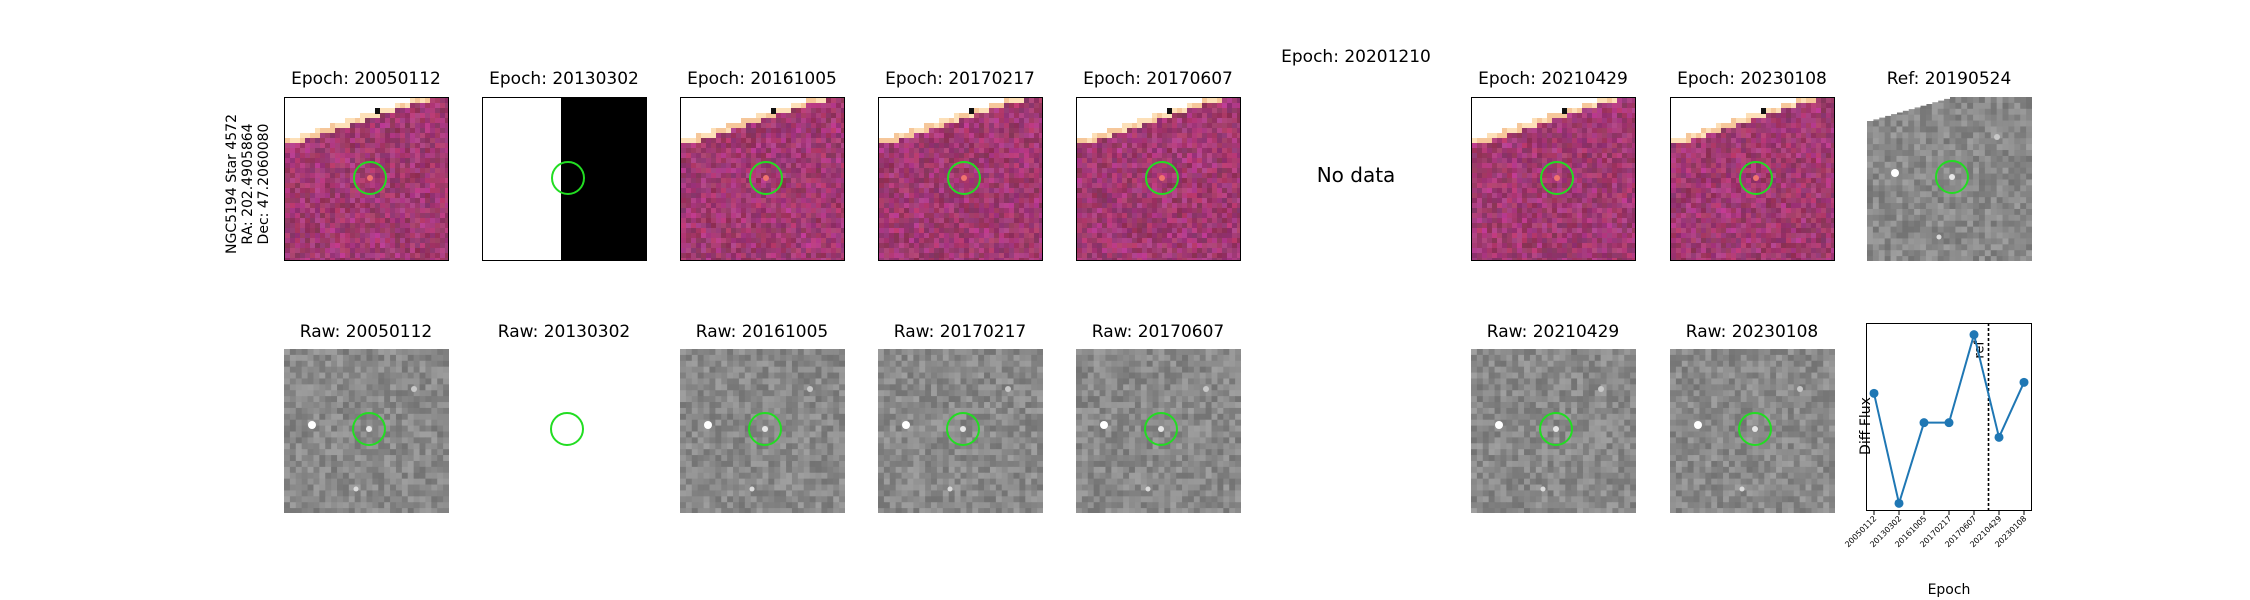 Image resolution: width=2250 pixels, height=600 pixels. Describe the element at coordinates (1553, 332) in the screenshot. I see `panel-title-bottom-5: Raw: 20210429` at that location.